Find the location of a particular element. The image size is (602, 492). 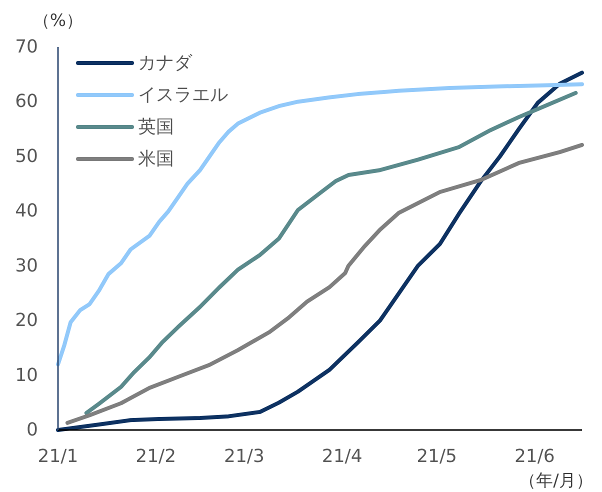

x-tick-label: 21/6 is located at coordinates (534, 456).